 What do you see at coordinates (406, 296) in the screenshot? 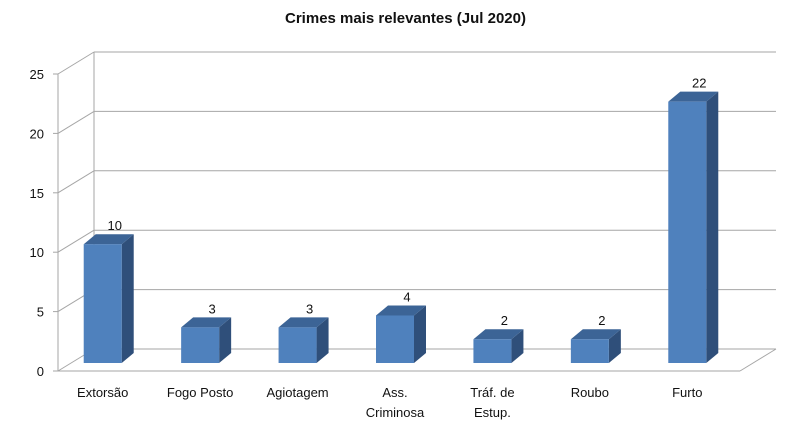
I see `data-label: 4` at bounding box center [406, 296].